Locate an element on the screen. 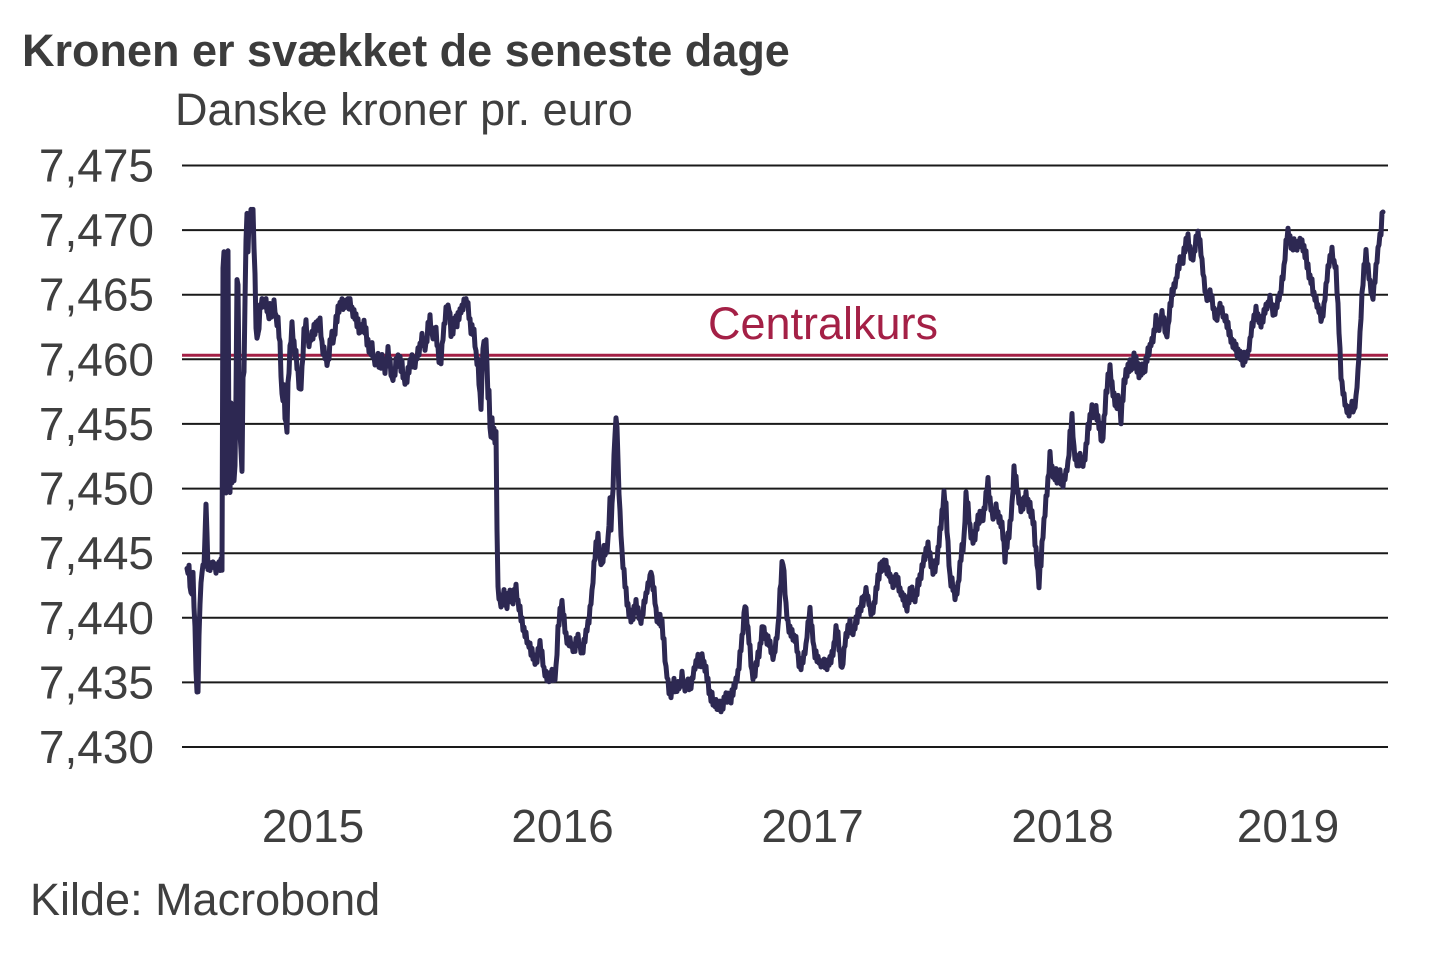 This screenshot has height=960, width=1440. svg-text: 7,455 is located at coordinates (96, 424).